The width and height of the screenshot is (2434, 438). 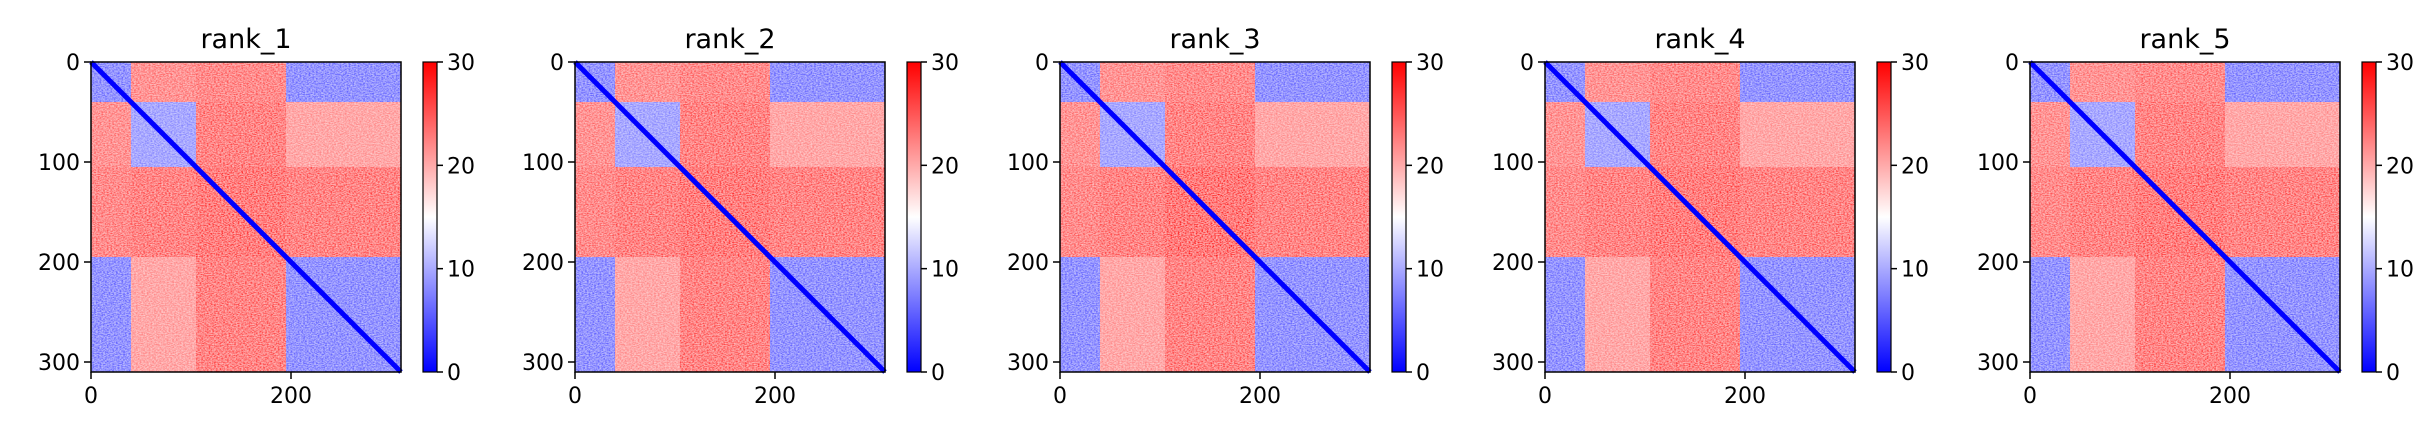 I want to click on heatmap-cells, so click(x=730, y=217).